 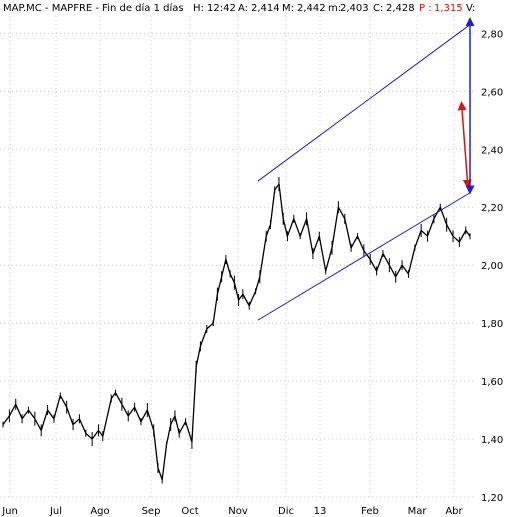 What do you see at coordinates (93, 8) in the screenshot?
I see `chart-title: MAP.MC - MAPFRE - Fin de día 1 días` at bounding box center [93, 8].